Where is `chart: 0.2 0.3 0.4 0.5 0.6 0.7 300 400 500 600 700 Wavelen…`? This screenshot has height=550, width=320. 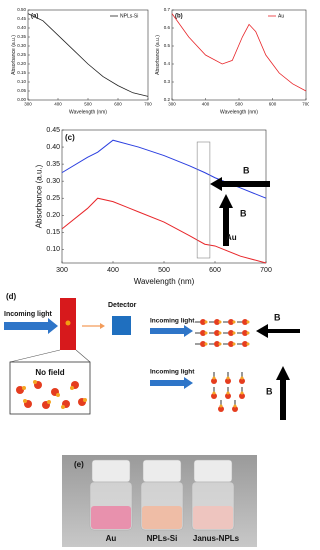
chart: 0.2 0.3 0.4 0.5 0.6 0.7 300 400 500 600 700 Wavelen… is located at coordinates (232, 61).